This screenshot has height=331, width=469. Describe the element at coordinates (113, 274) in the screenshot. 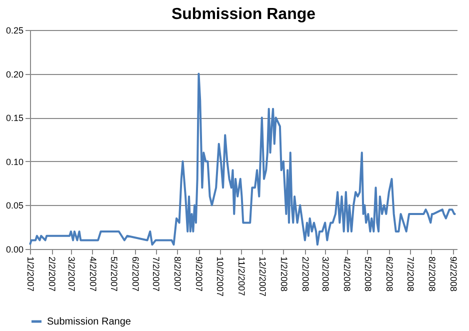

I see `x-tick-label: 5/2/2007` at that location.